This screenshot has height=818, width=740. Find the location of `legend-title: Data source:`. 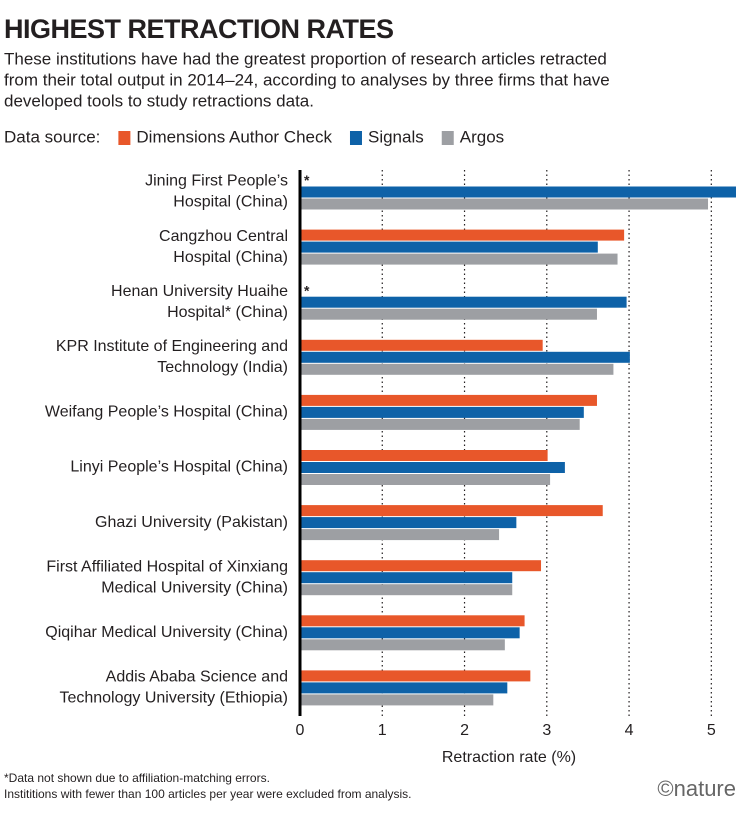

legend-title: Data source: is located at coordinates (52, 136).